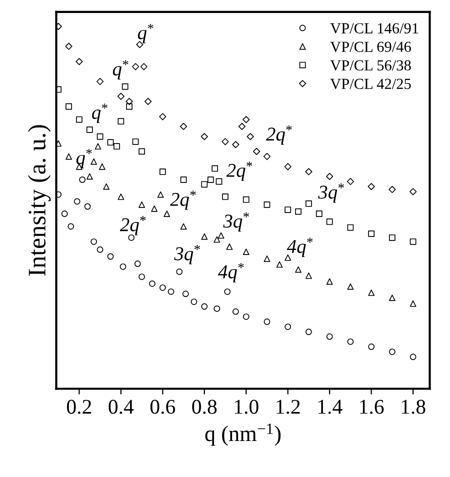 Image resolution: width=450 pixels, height=477 pixels. I want to click on x-tick-label: 1.2, so click(288, 407).